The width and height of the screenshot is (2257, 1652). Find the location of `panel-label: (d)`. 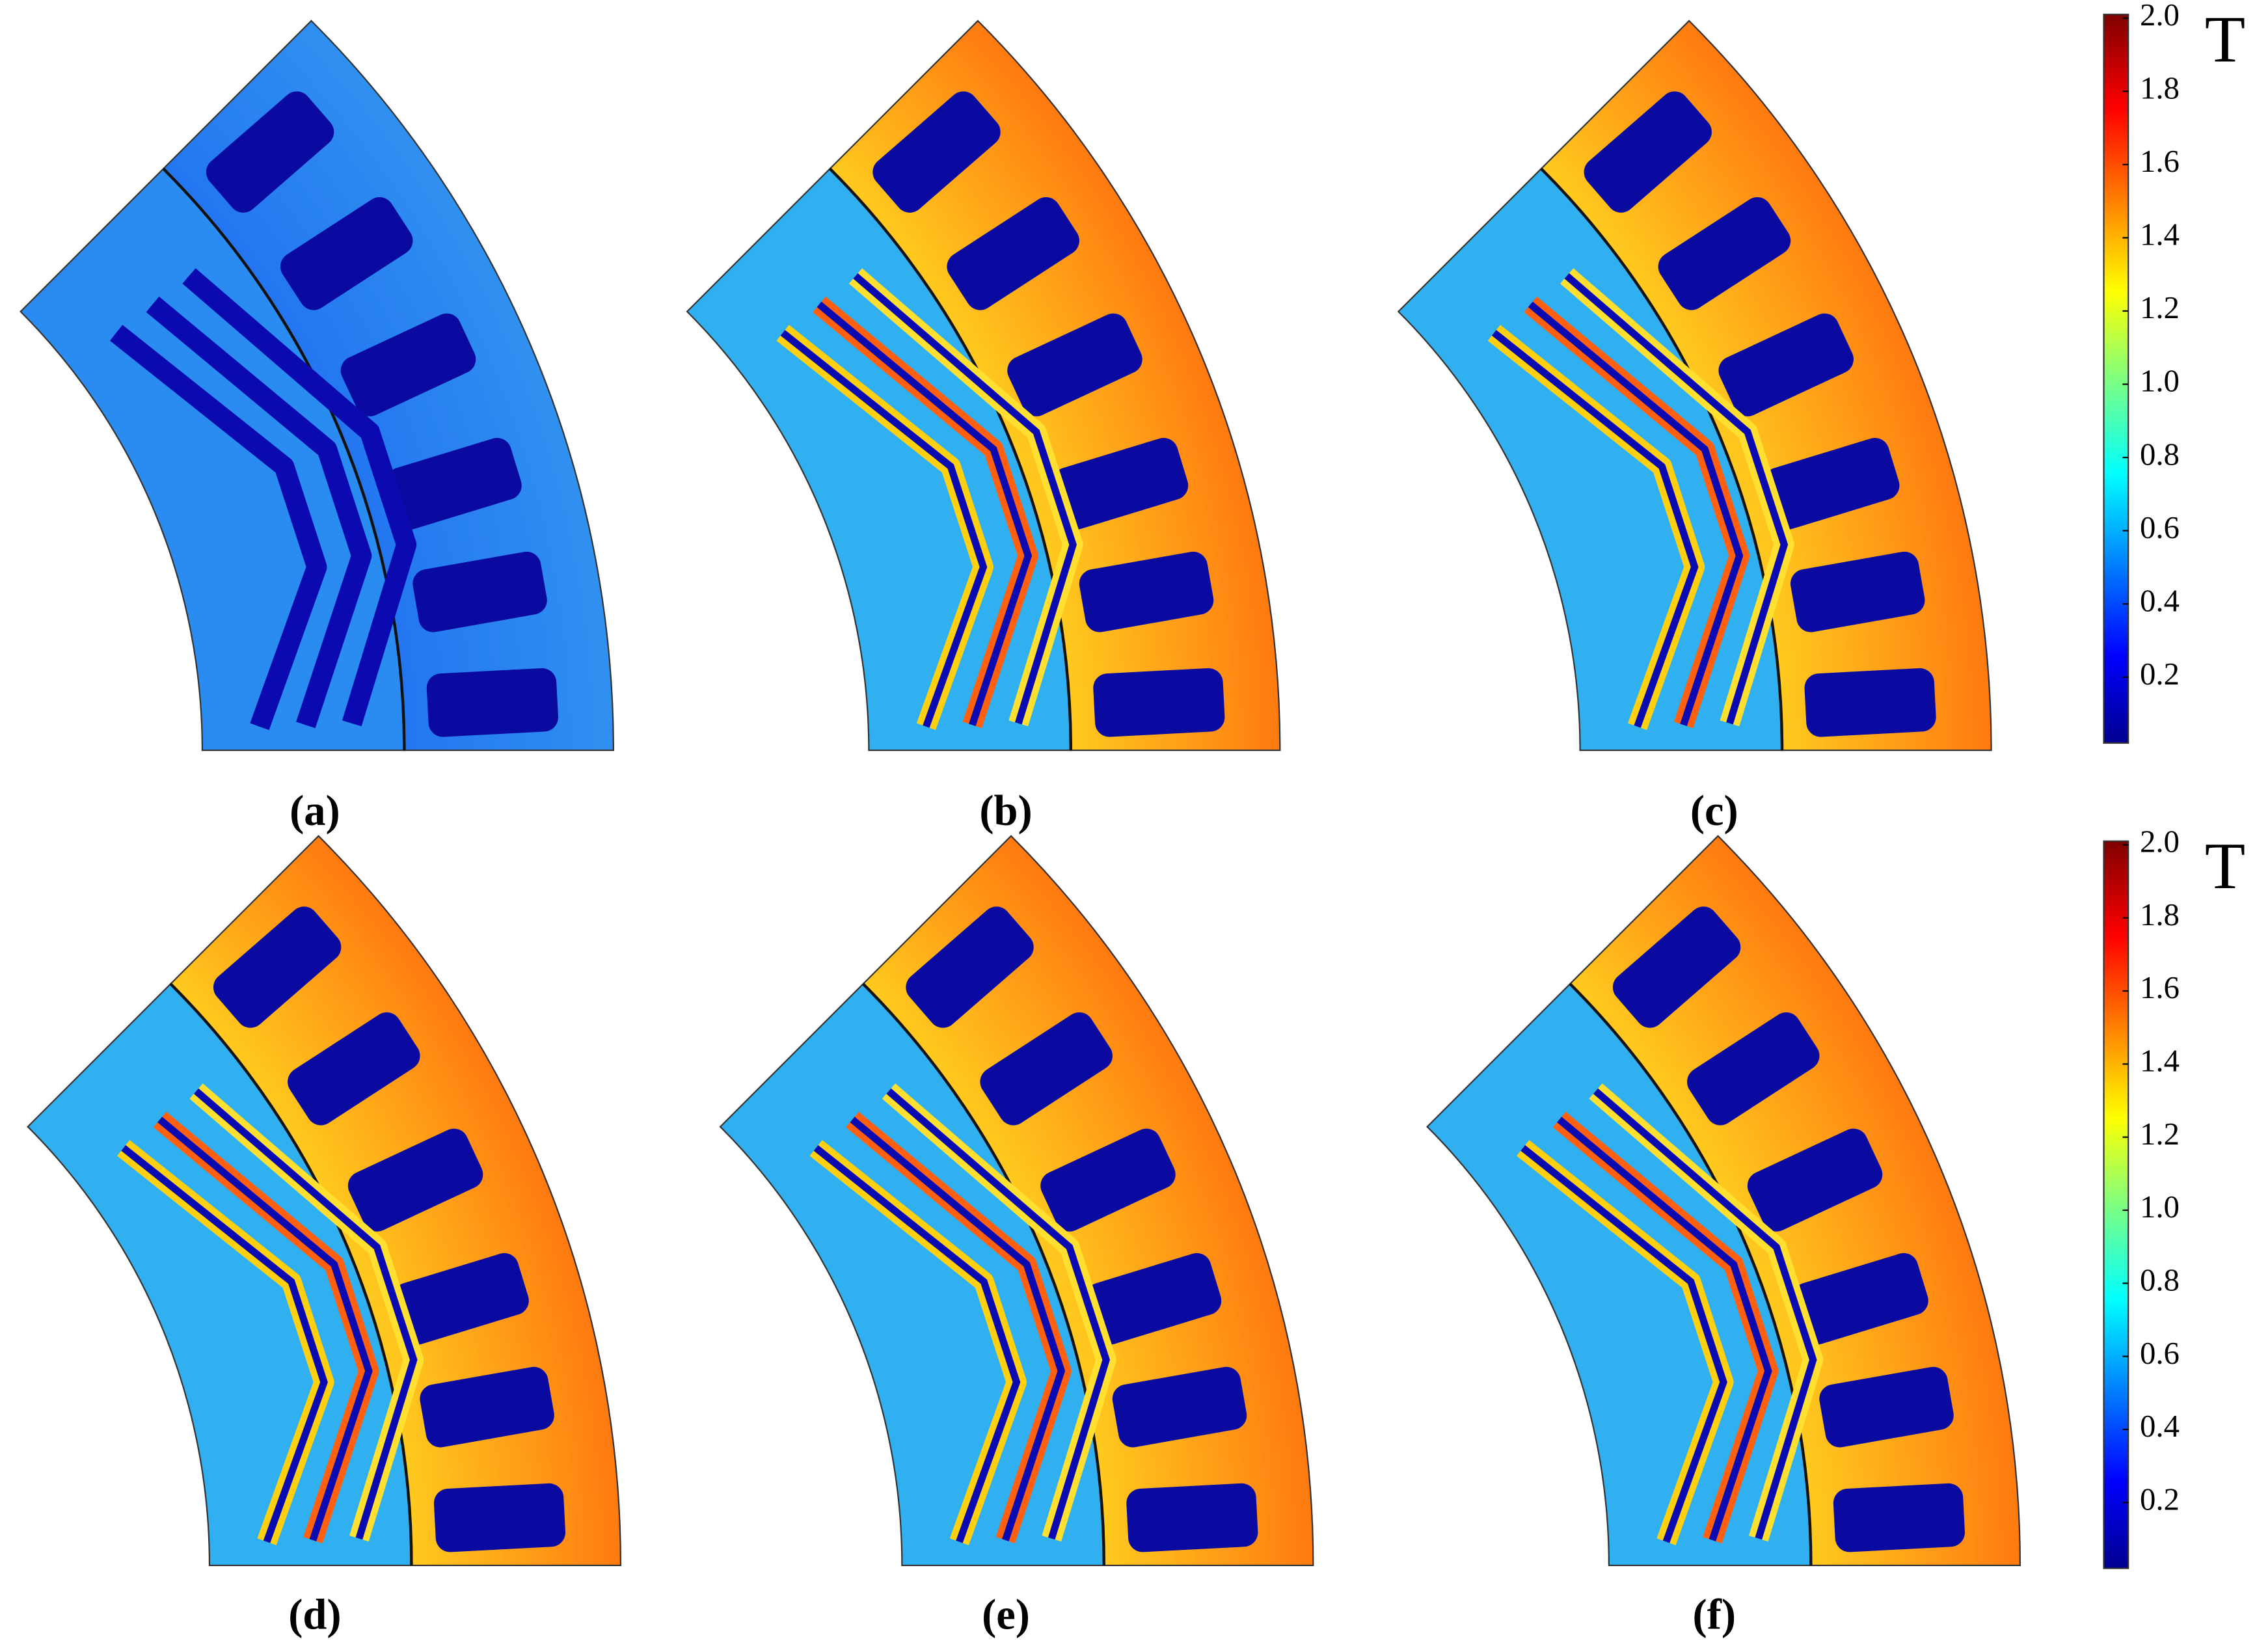

panel-label: (d) is located at coordinates (314, 1614).